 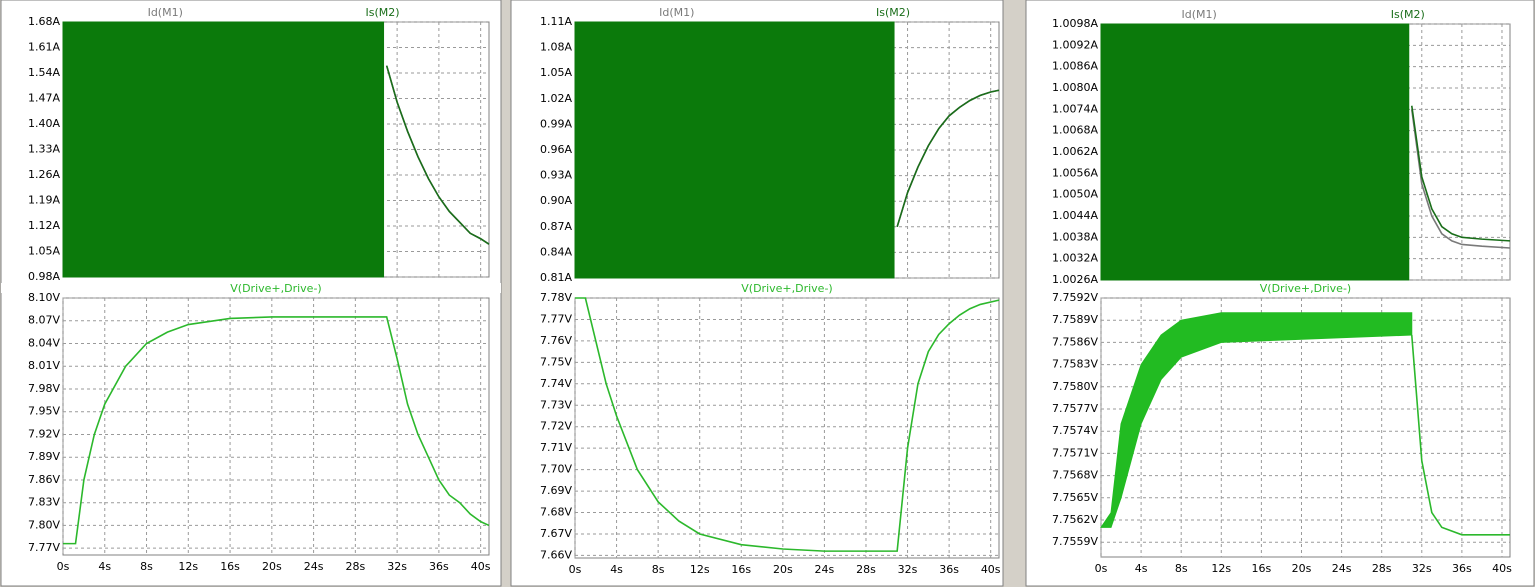 What do you see at coordinates (1075, 408) in the screenshot?
I see `y-tick-label: 7.7577V` at bounding box center [1075, 408].